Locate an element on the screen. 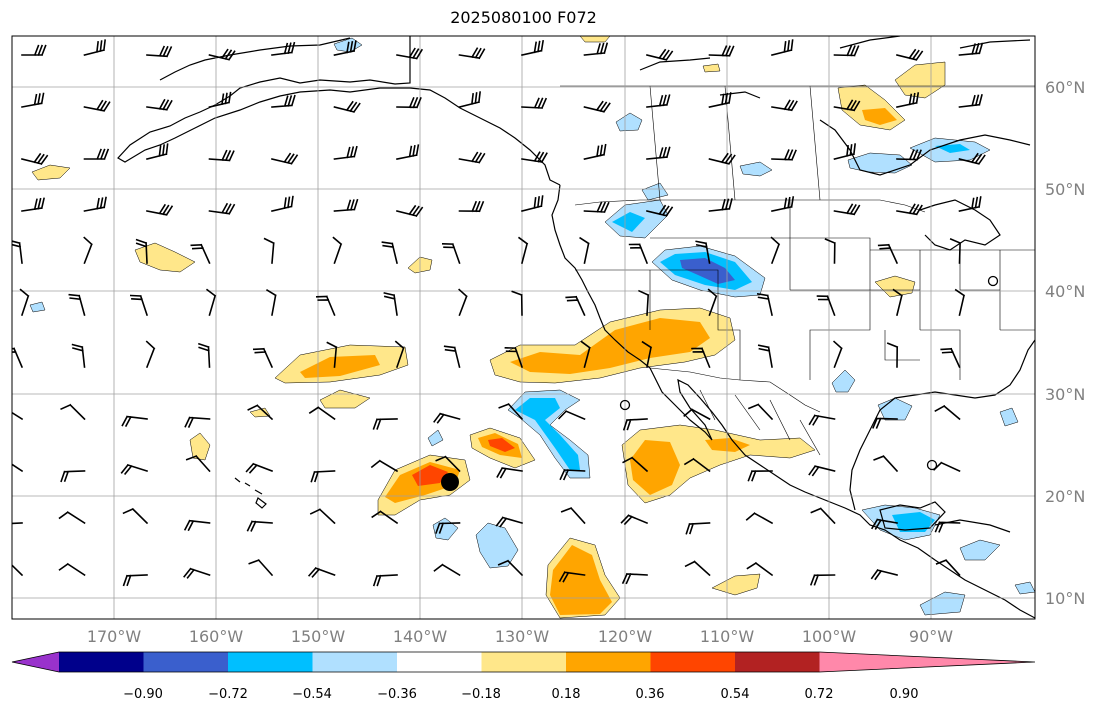 This screenshot has height=712, width=1105. lon-label: 110°W is located at coordinates (727, 636).